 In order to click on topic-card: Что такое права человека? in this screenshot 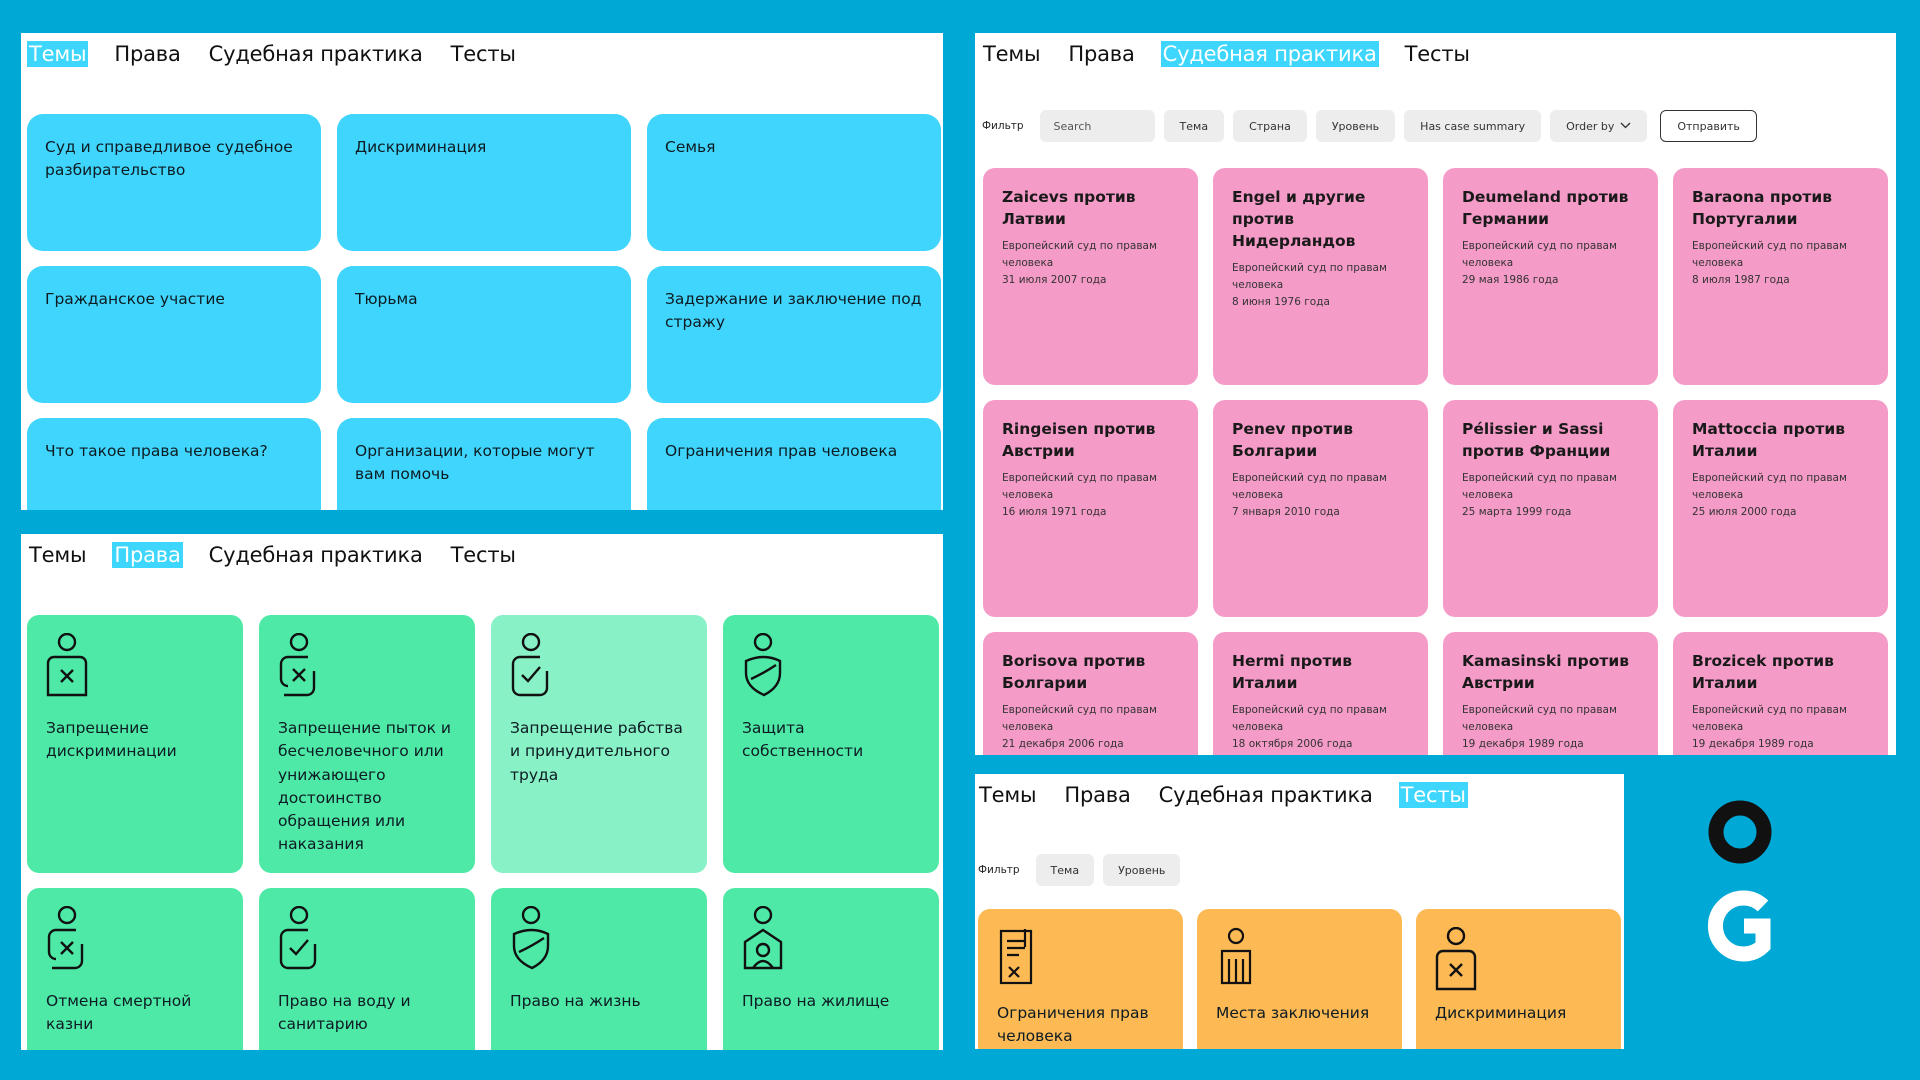, I will do `click(174, 464)`.